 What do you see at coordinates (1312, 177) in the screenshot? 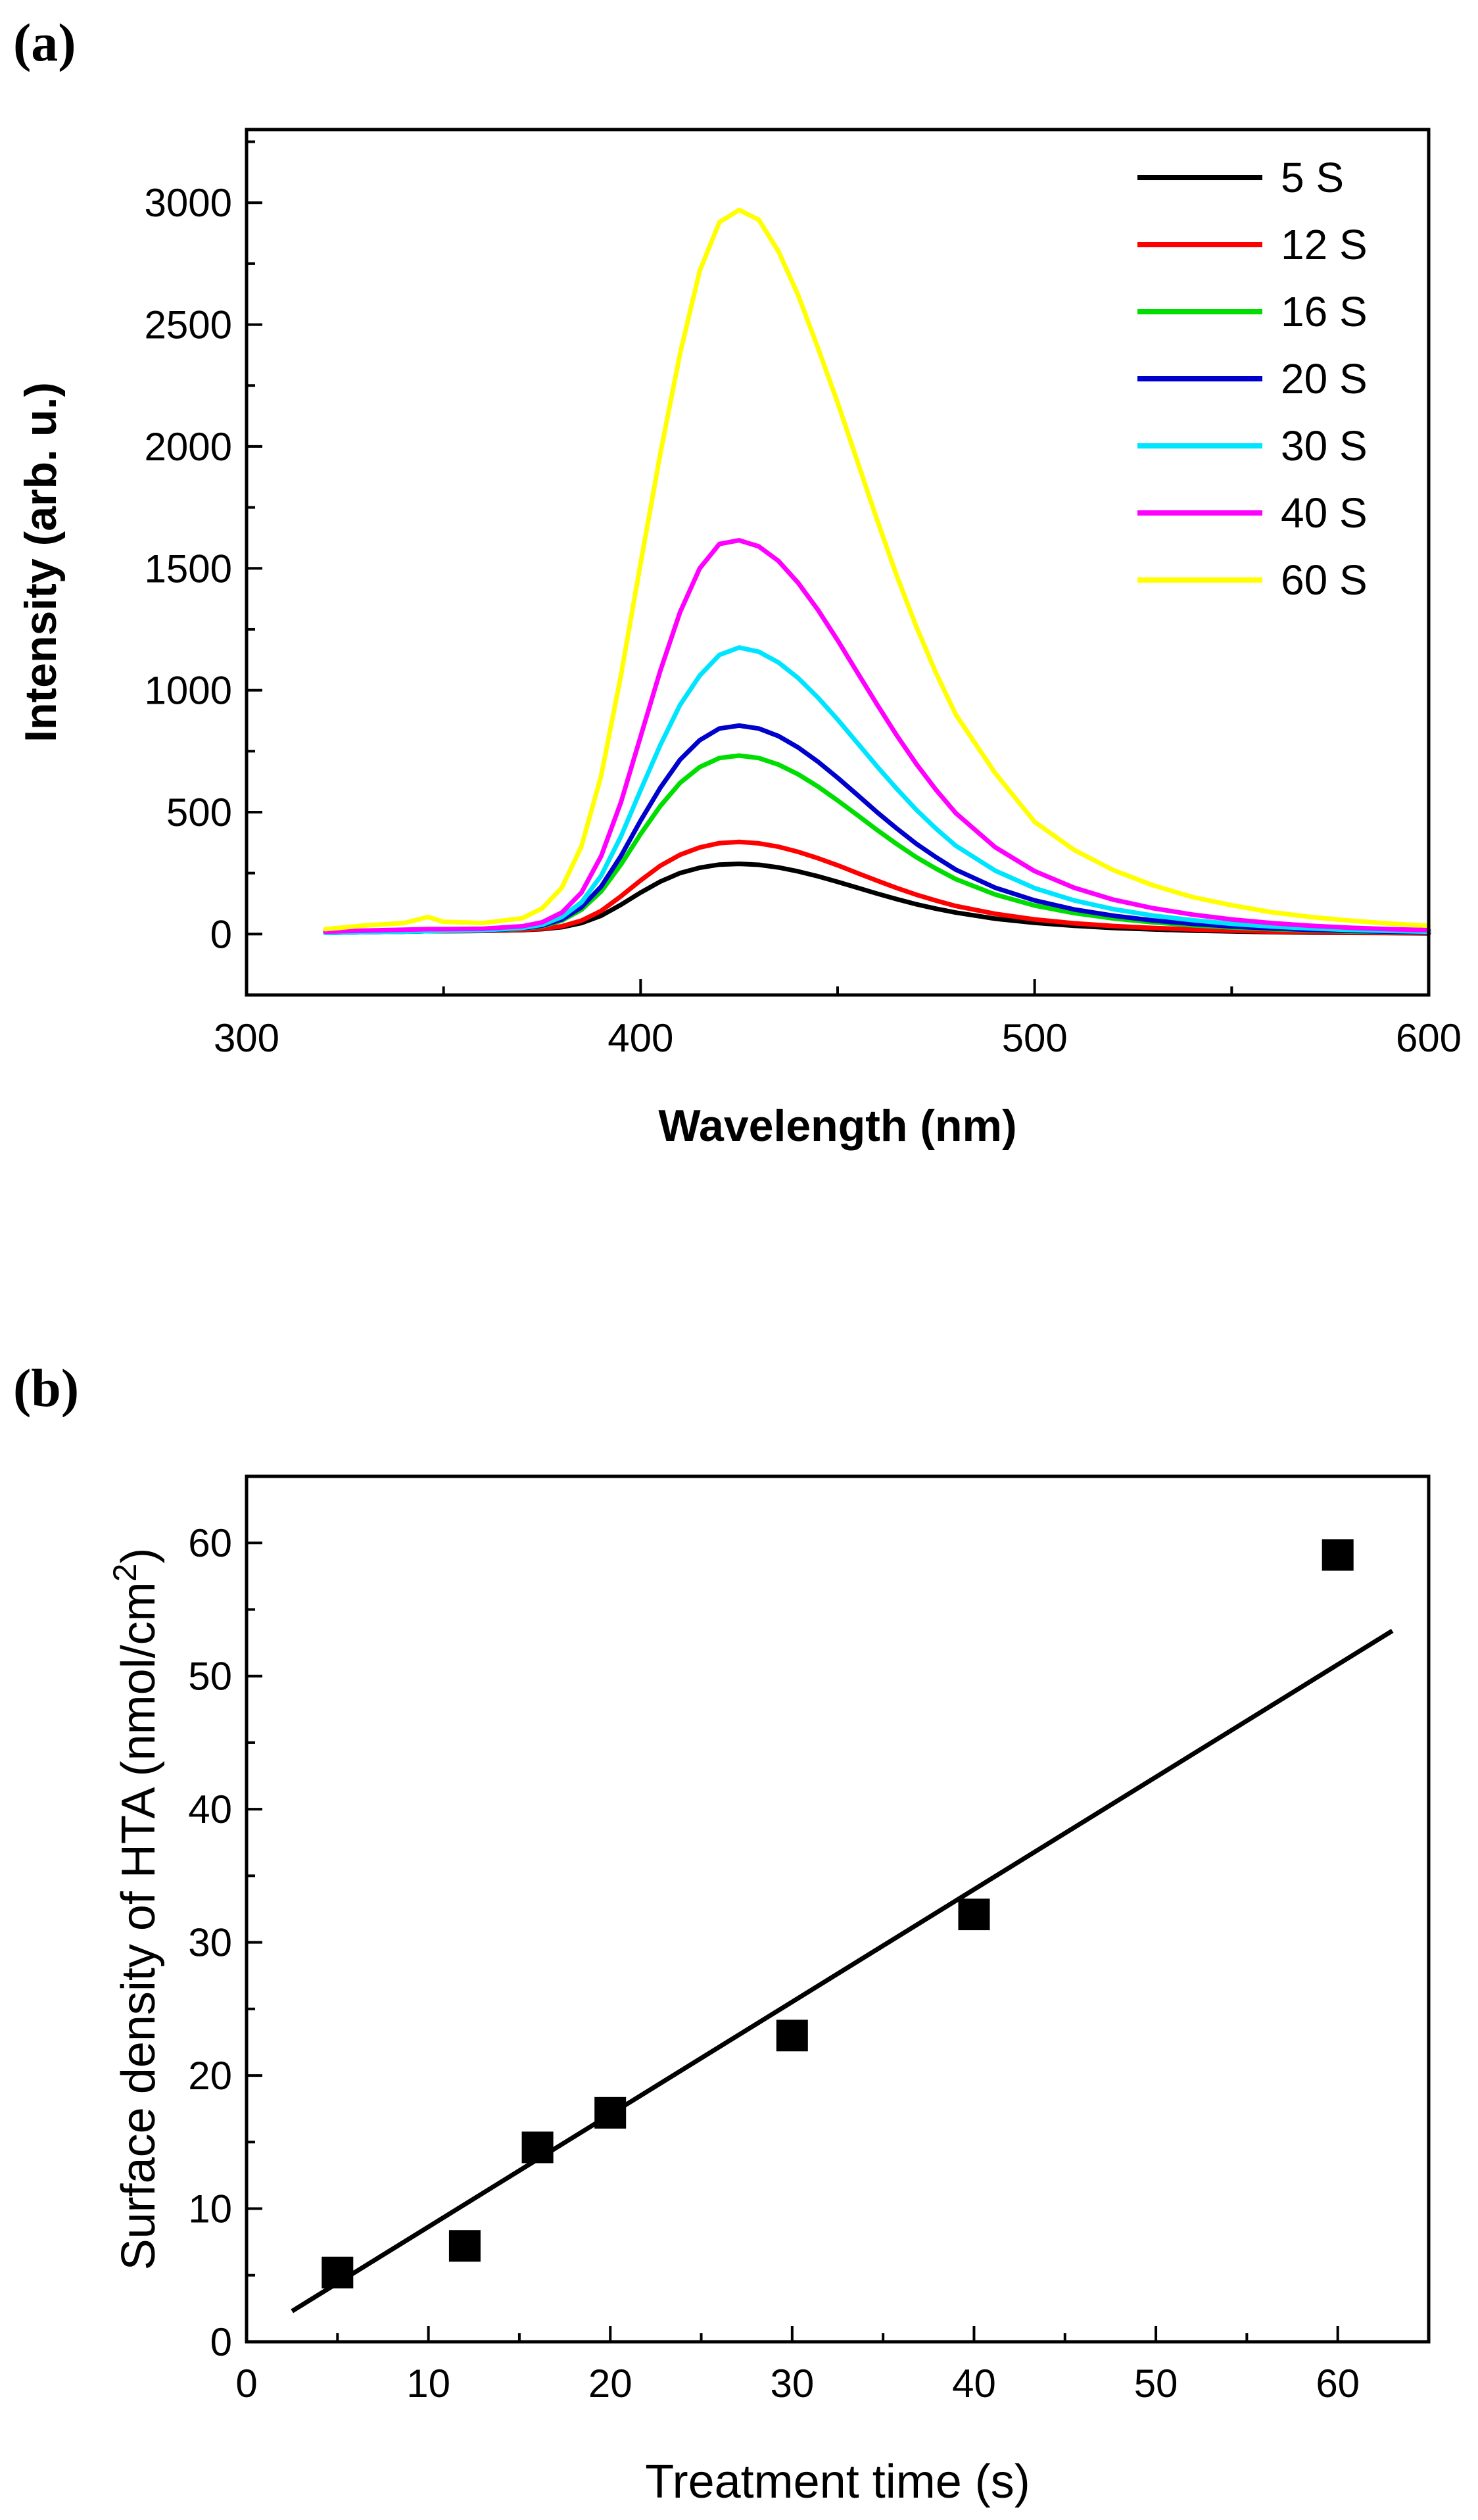
I see `legend-label-0: 5 S` at bounding box center [1312, 177].